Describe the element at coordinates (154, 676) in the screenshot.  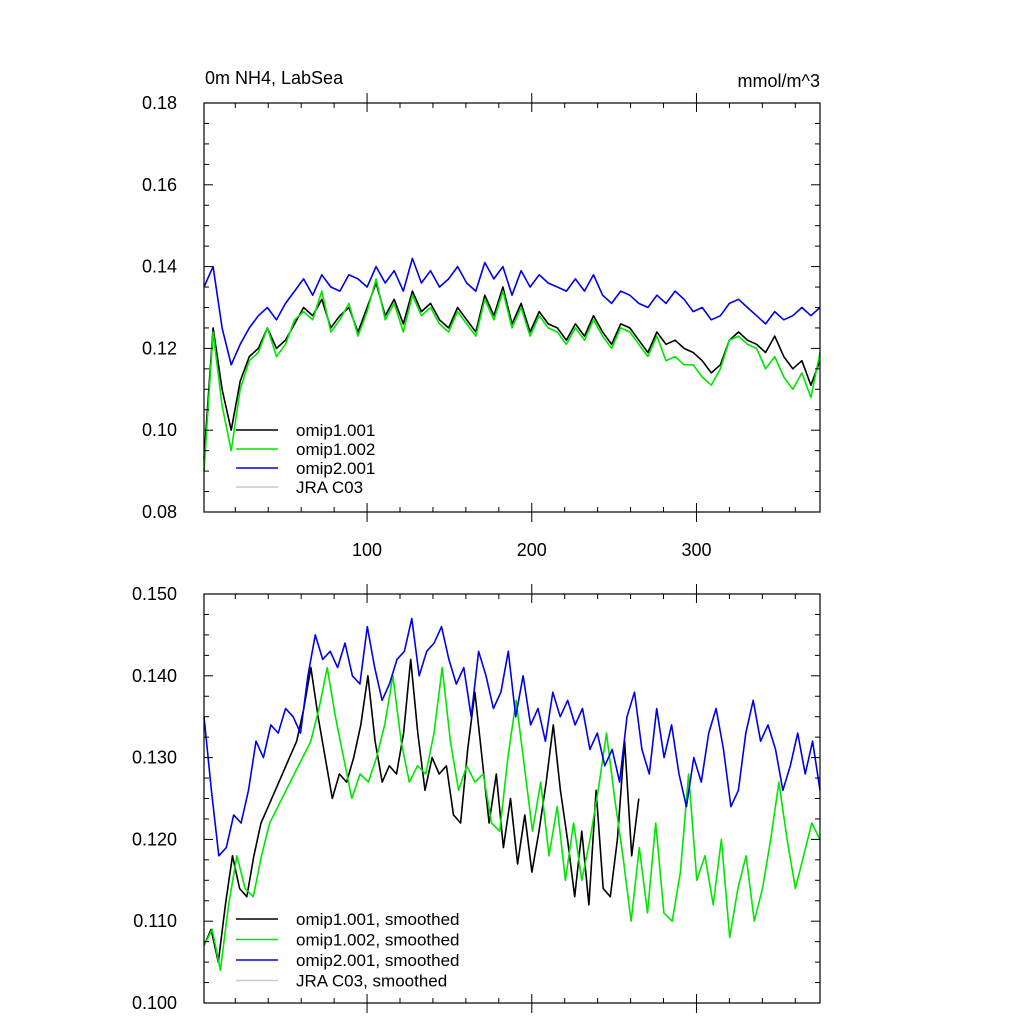
I see `bottom-y-tick-label: 0.140` at that location.